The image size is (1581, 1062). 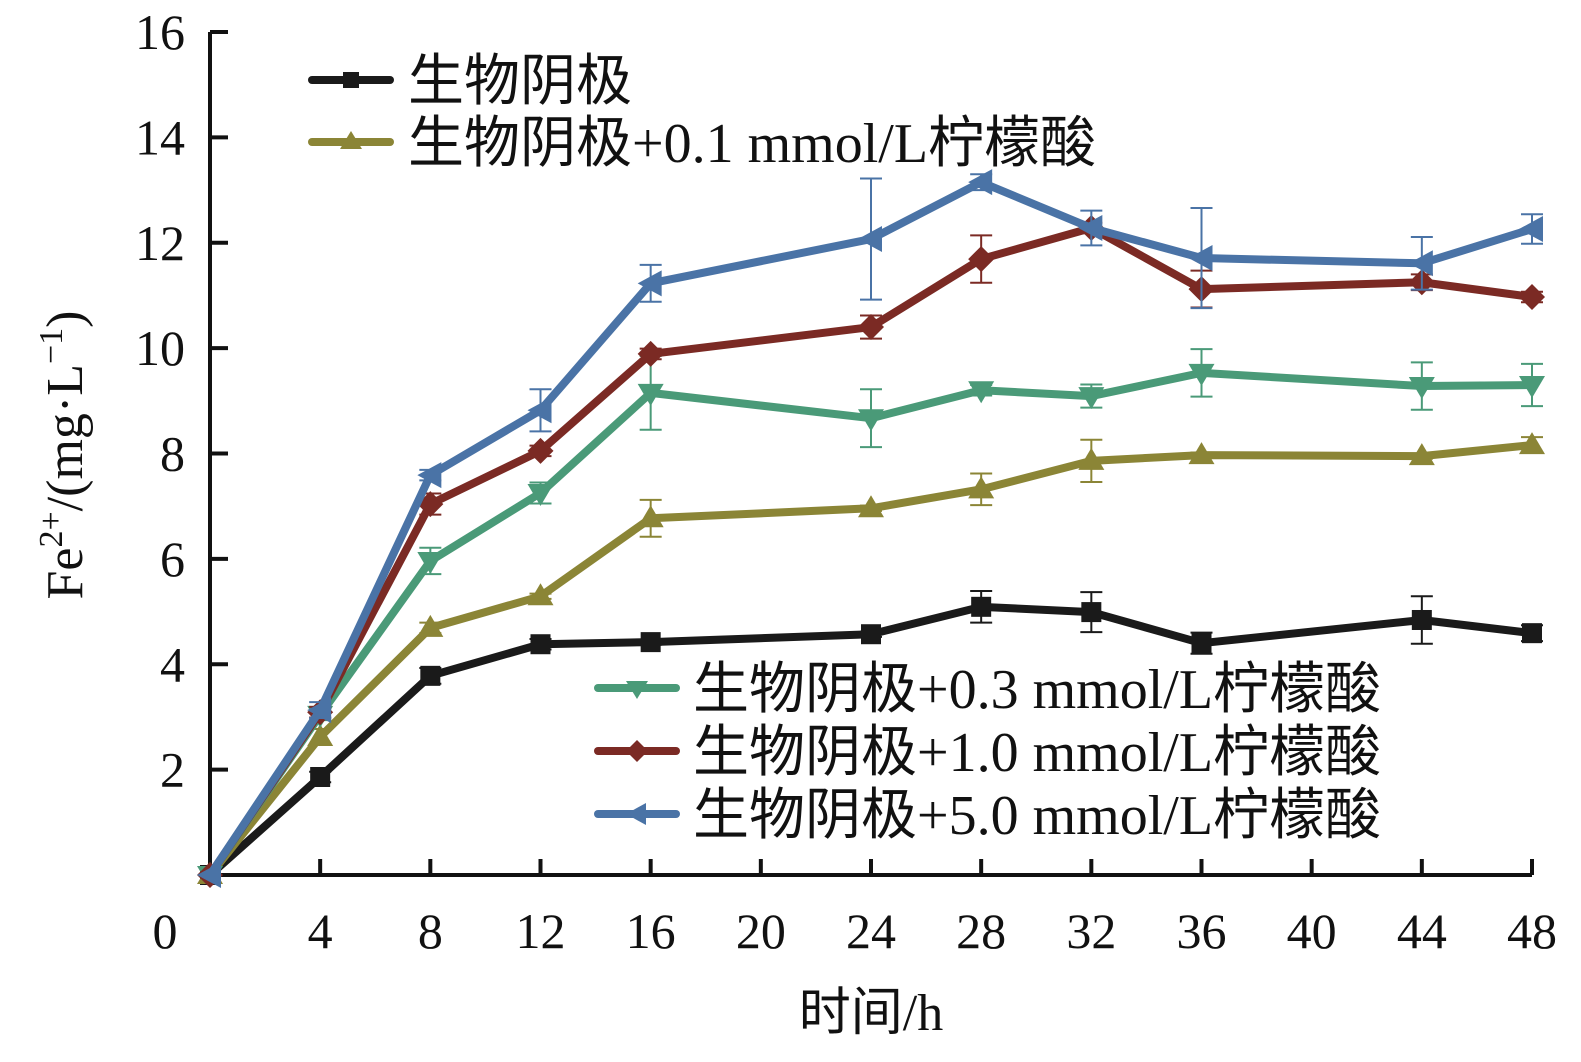 What do you see at coordinates (172, 559) in the screenshot?
I see `y-tick-label: 6` at bounding box center [172, 559].